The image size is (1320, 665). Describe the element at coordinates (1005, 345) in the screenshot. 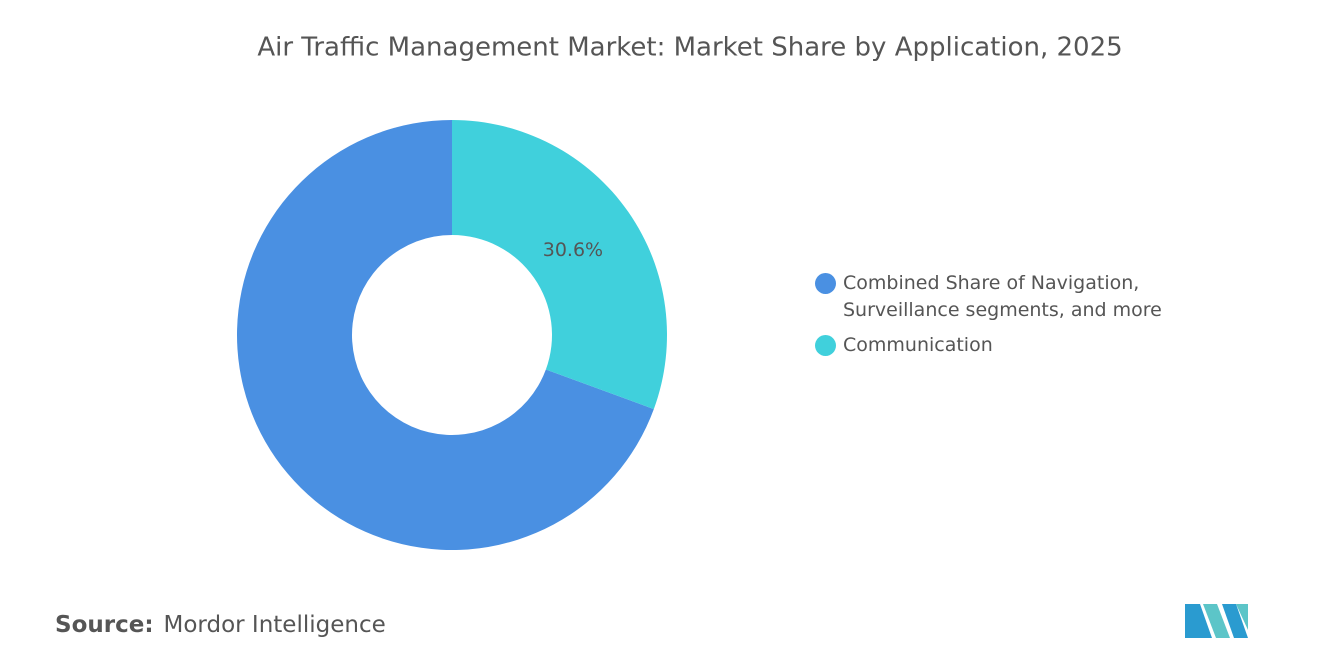

I see `legend-item: Communication` at that location.